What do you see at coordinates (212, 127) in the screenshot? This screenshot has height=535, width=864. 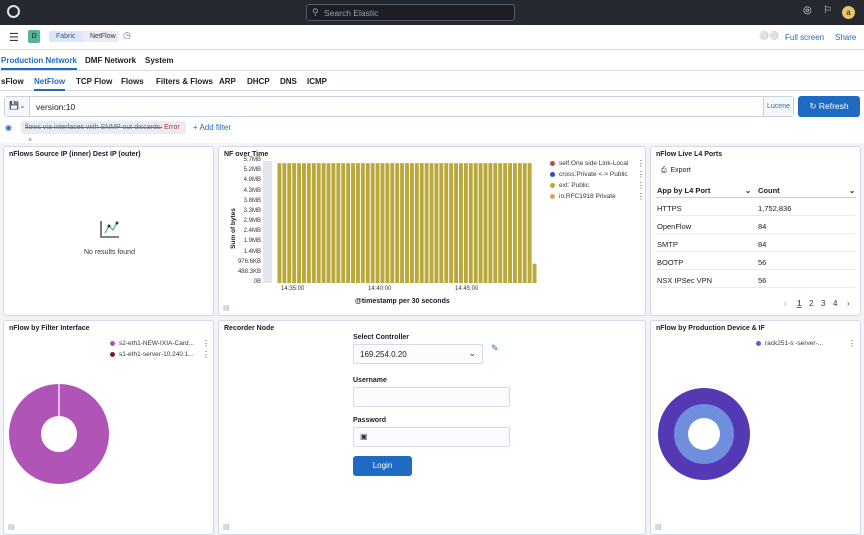 I see `add-filter-button: + Add filter` at bounding box center [212, 127].